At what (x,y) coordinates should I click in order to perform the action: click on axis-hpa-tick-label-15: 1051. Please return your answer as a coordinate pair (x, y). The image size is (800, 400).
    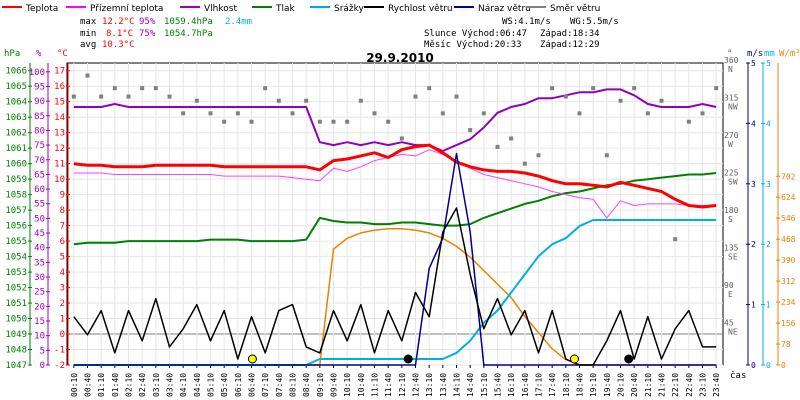
    Looking at the image, I should click on (16, 304).